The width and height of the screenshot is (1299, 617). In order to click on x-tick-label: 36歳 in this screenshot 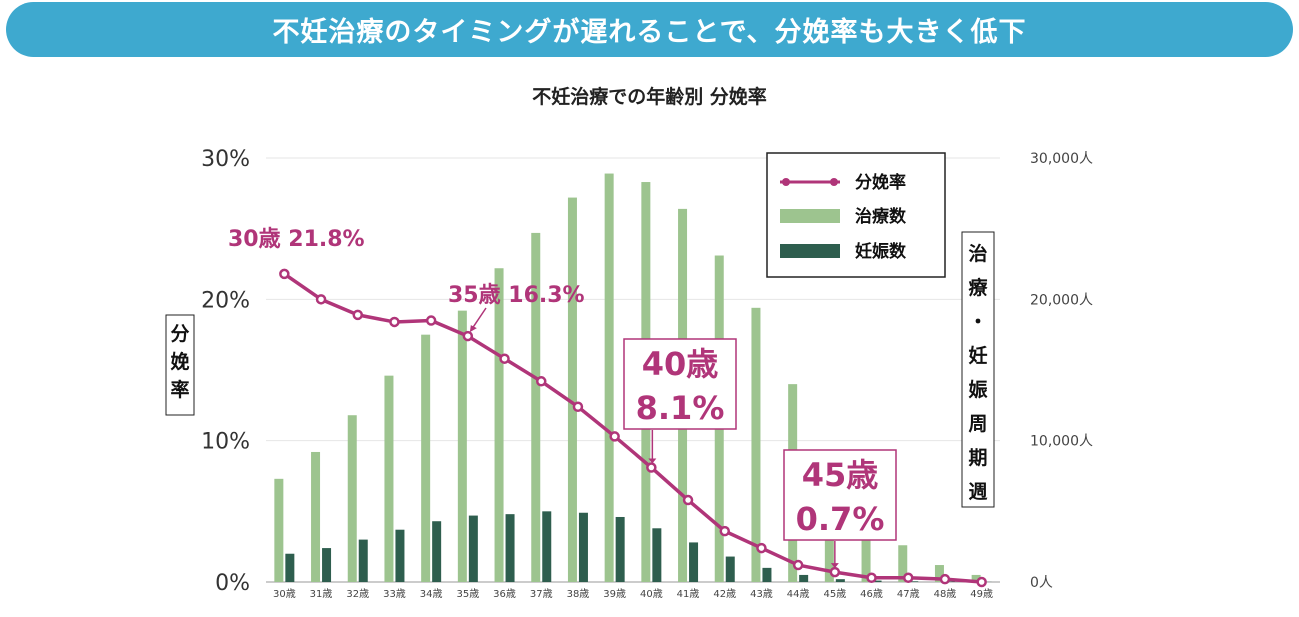, I will do `click(504, 594)`.